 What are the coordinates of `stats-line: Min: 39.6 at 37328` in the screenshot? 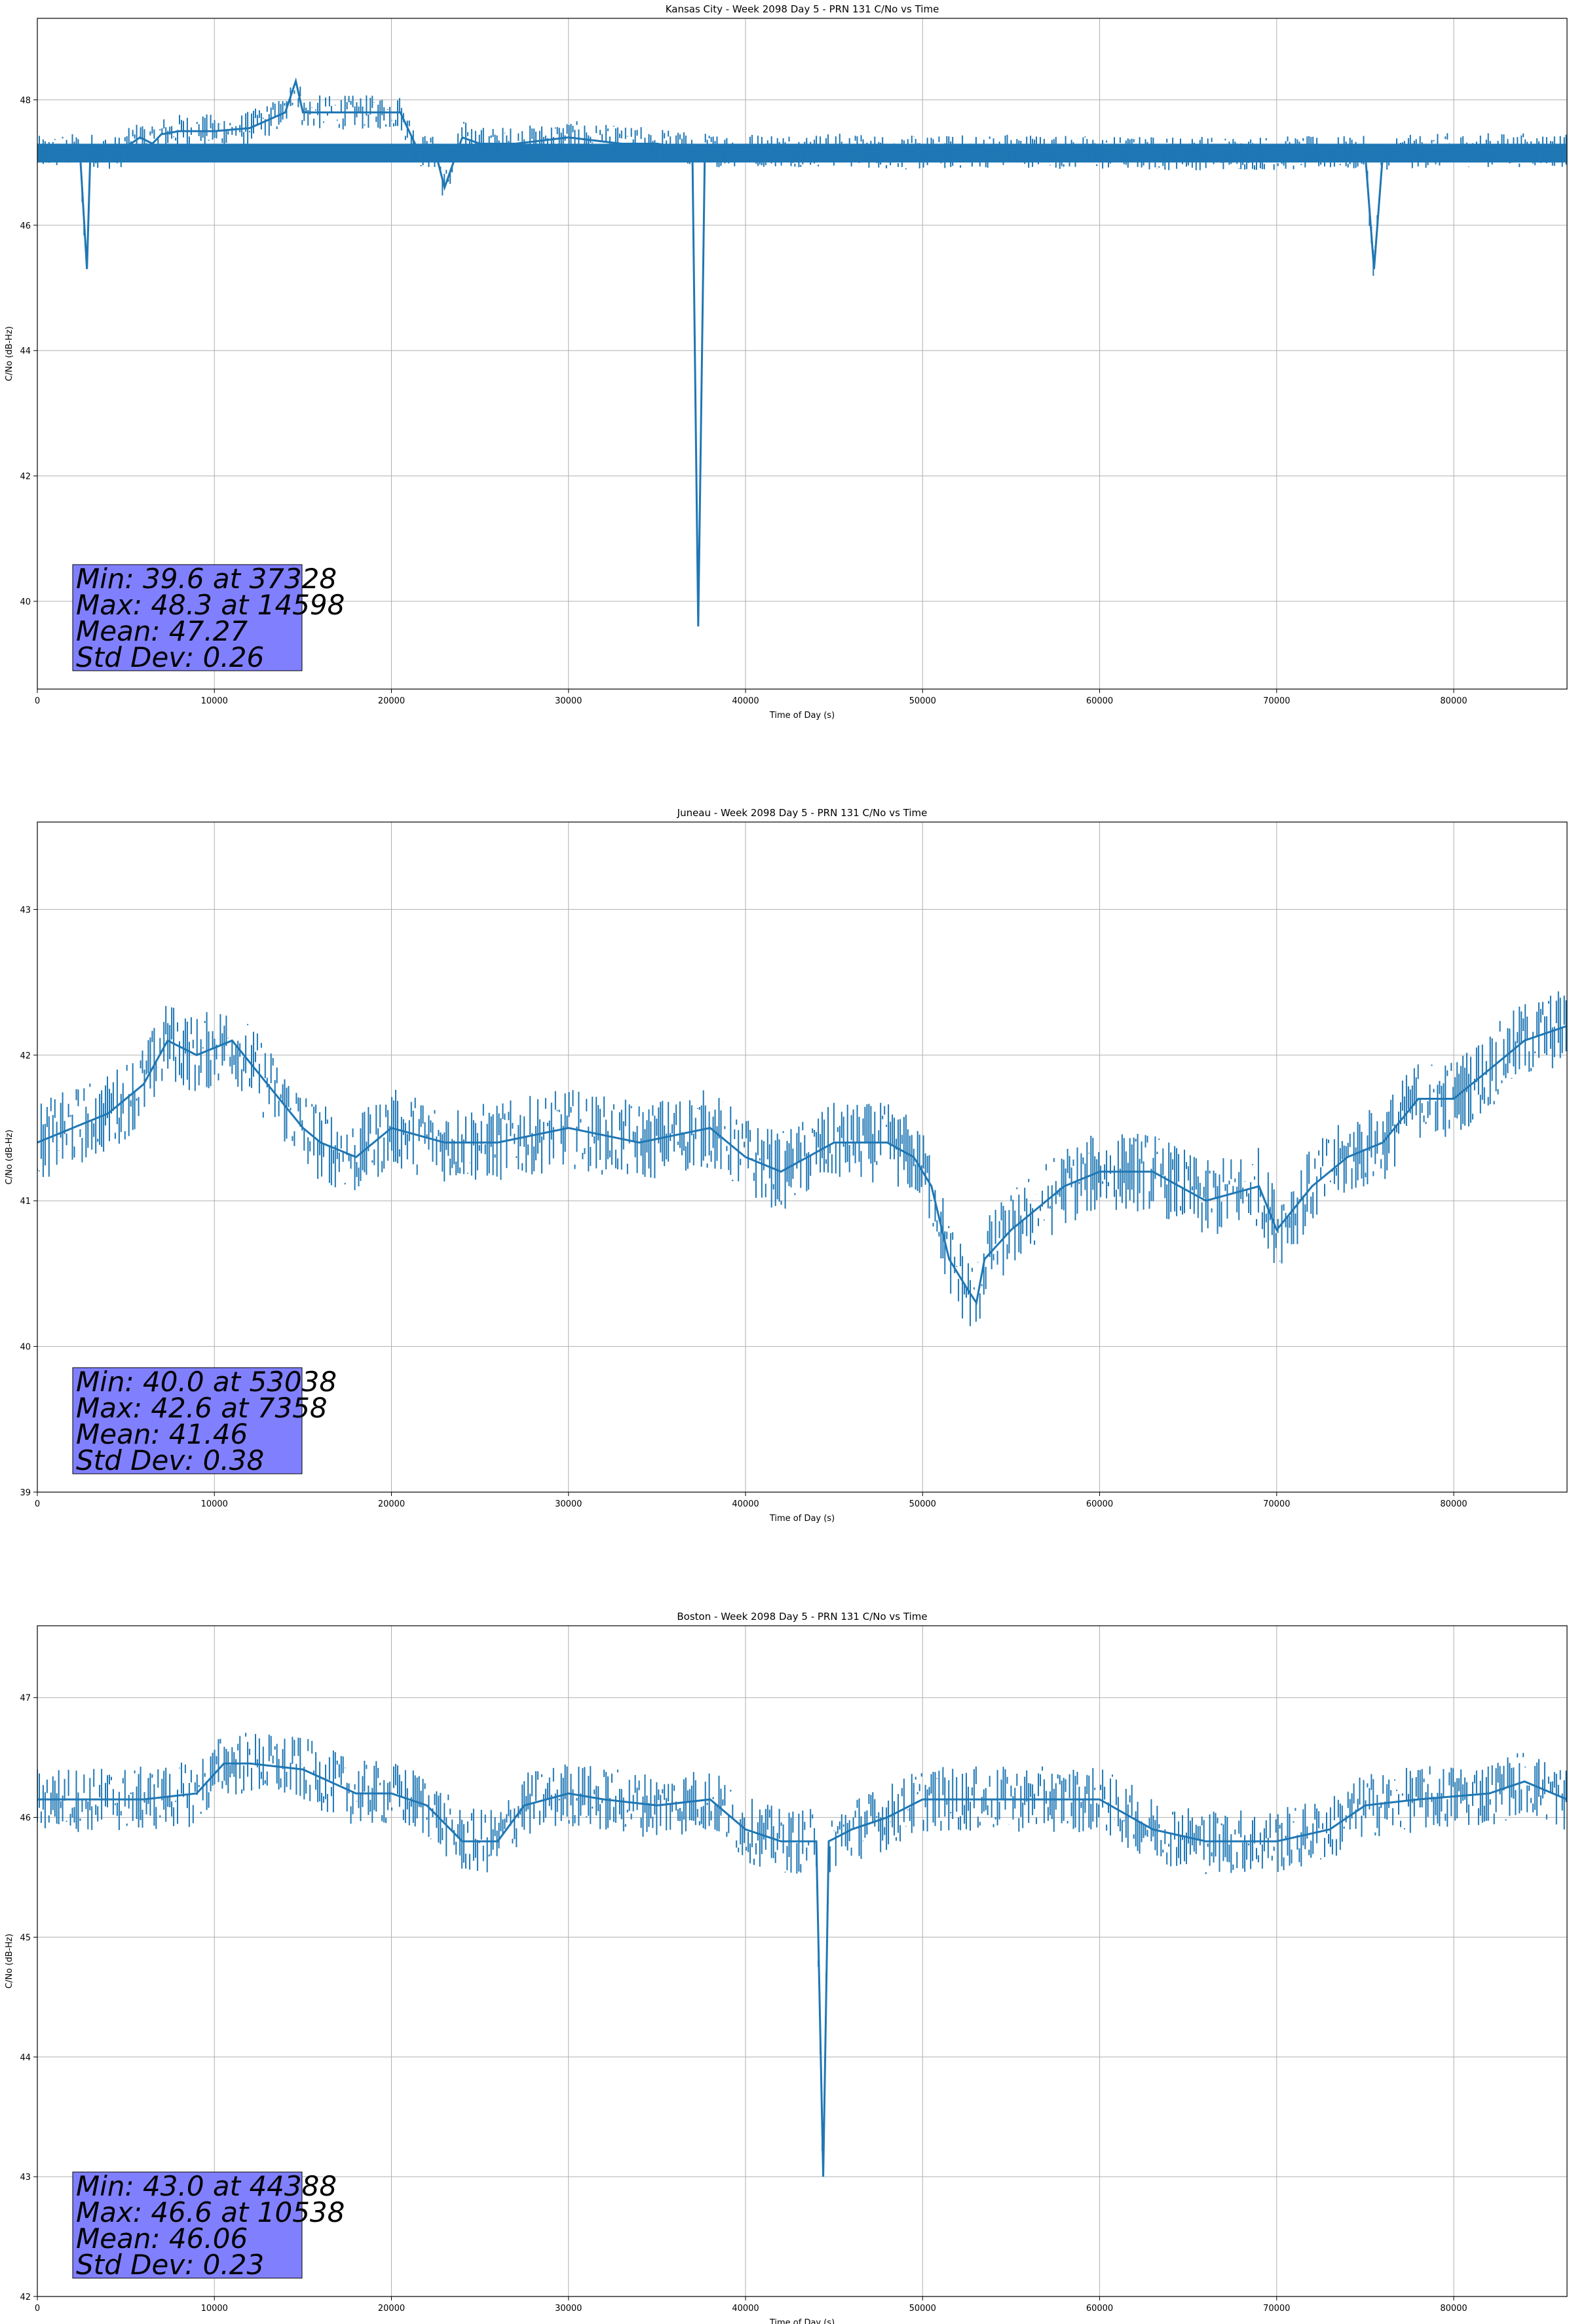 It's located at (206, 579).